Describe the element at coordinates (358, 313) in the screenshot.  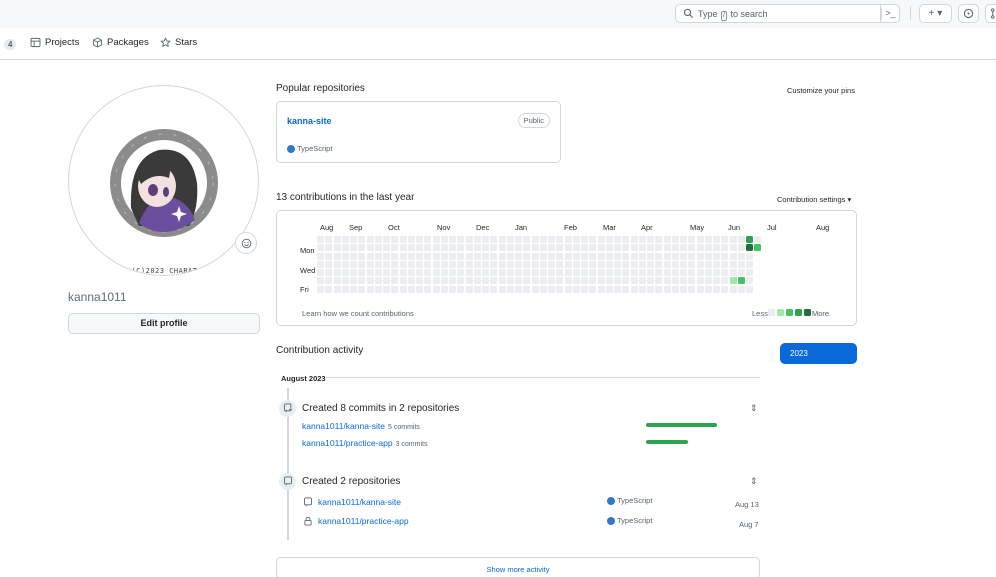
I see `learn-contributions-link: Learn how we count contributions` at that location.